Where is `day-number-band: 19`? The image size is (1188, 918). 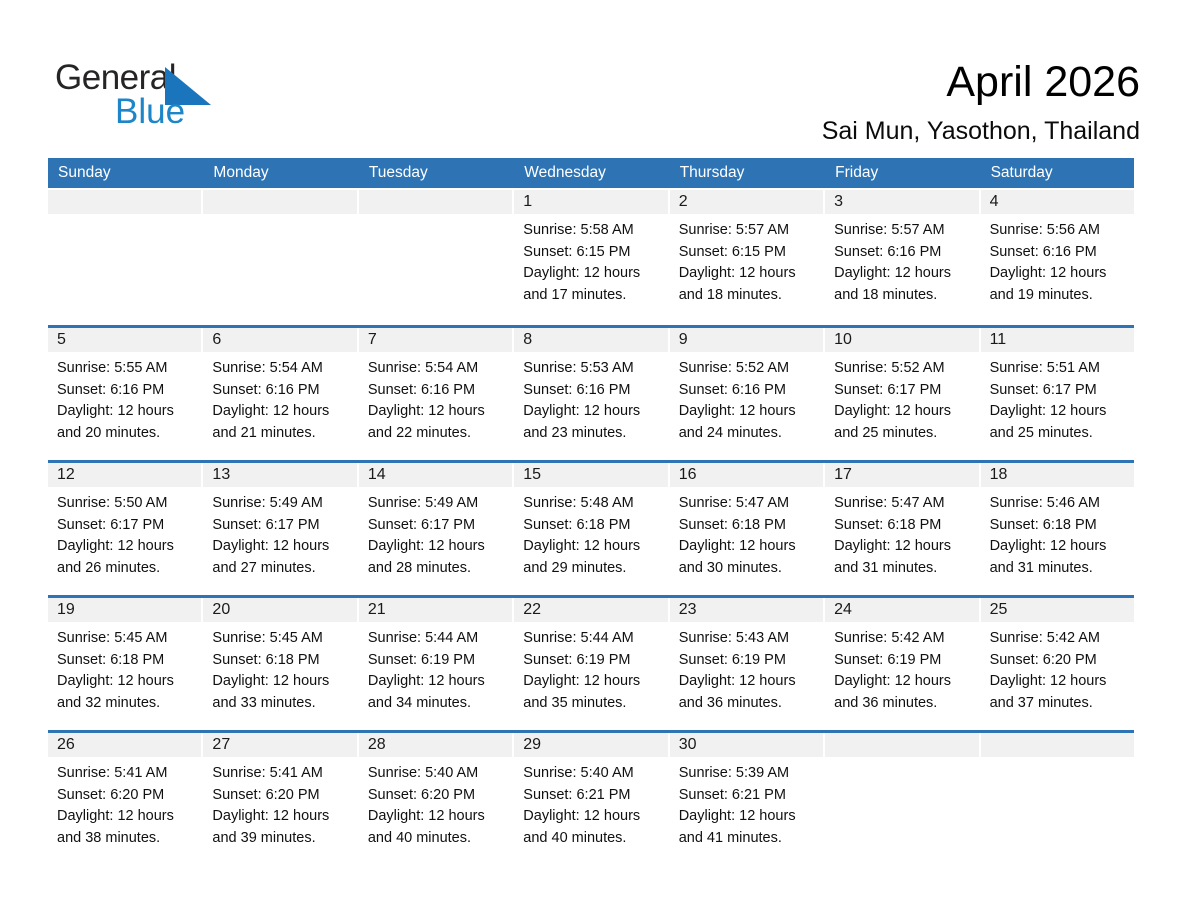 day-number-band: 19 is located at coordinates (125, 610).